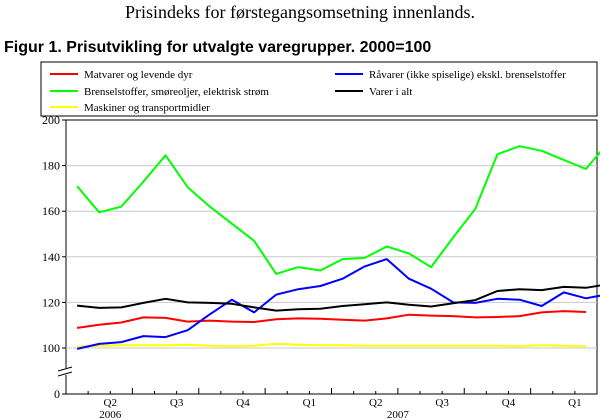  What do you see at coordinates (51, 302) in the screenshot?
I see `y-tick-label: 120` at bounding box center [51, 302].